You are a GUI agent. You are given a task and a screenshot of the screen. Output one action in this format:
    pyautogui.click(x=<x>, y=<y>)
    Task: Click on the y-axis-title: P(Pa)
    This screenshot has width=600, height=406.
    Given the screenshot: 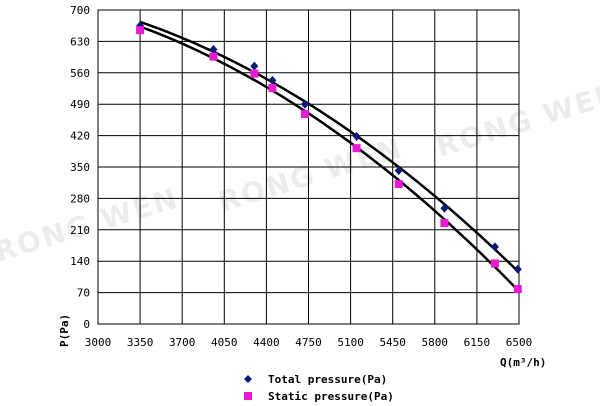 What is the action you would take?
    pyautogui.click(x=64, y=330)
    